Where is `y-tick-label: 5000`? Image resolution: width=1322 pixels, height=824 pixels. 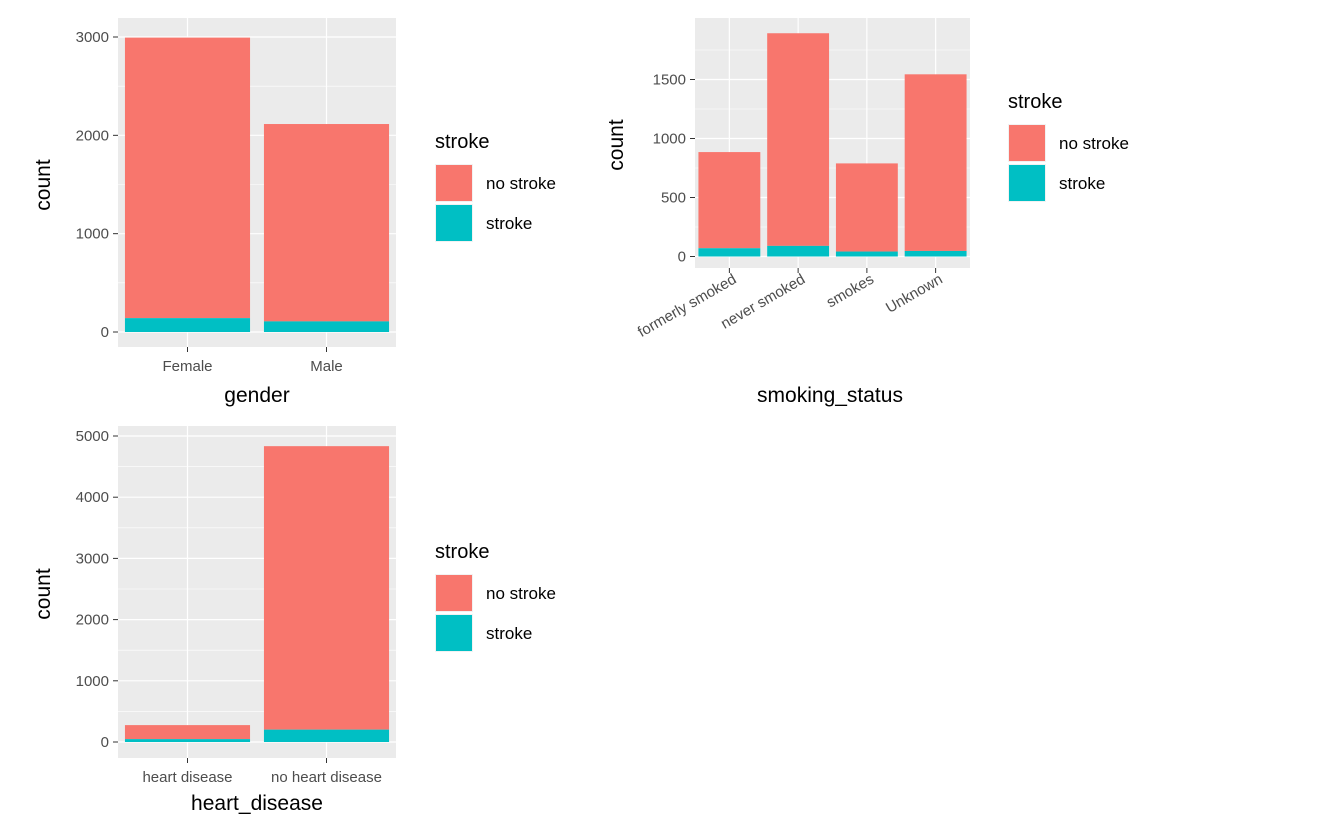 y-tick-label: 5000 is located at coordinates (92, 436).